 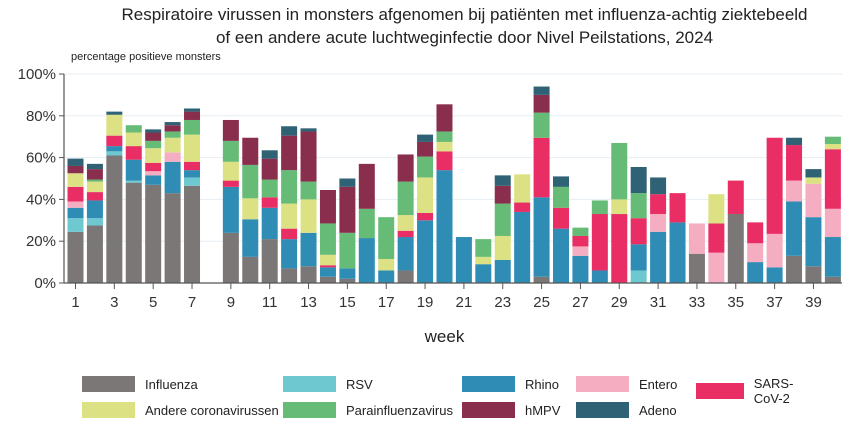 What do you see at coordinates (444, 336) in the screenshot?
I see `x-axis-label: week` at bounding box center [444, 336].